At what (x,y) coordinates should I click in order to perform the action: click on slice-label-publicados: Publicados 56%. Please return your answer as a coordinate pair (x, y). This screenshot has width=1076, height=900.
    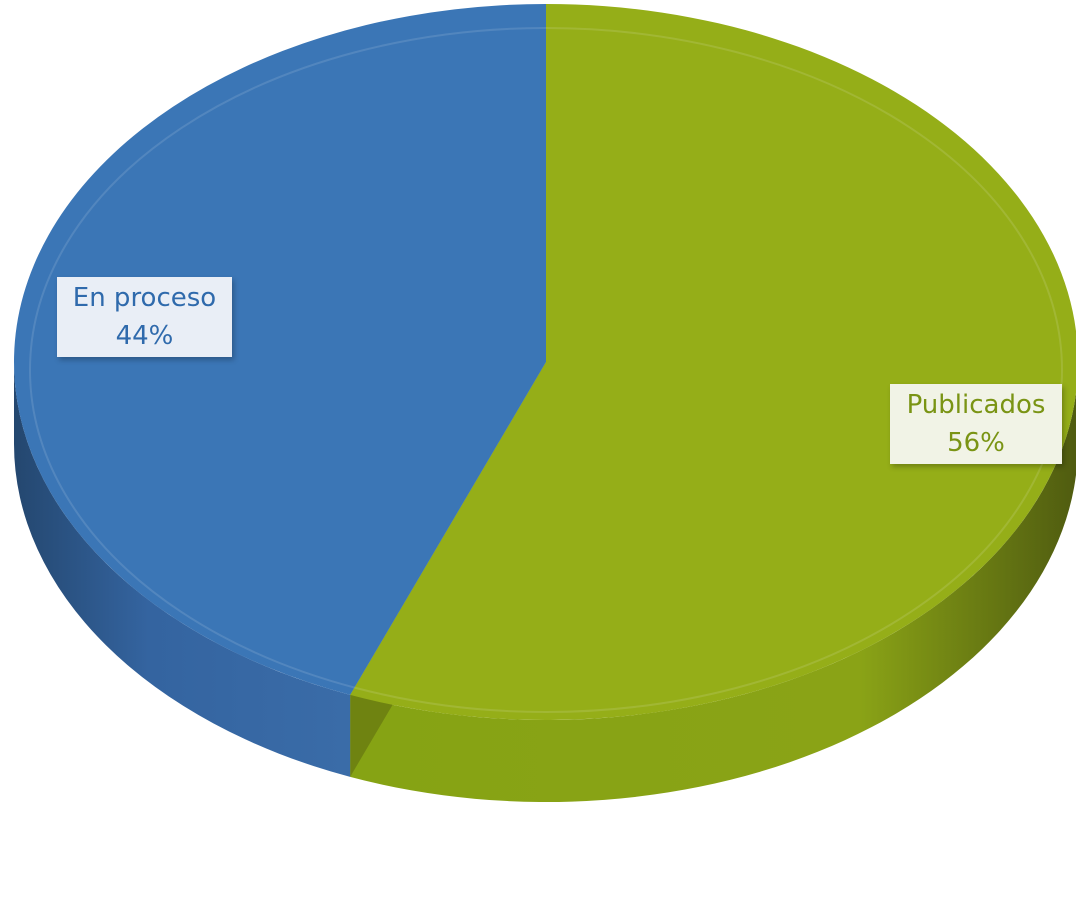
    Looking at the image, I should click on (976, 424).